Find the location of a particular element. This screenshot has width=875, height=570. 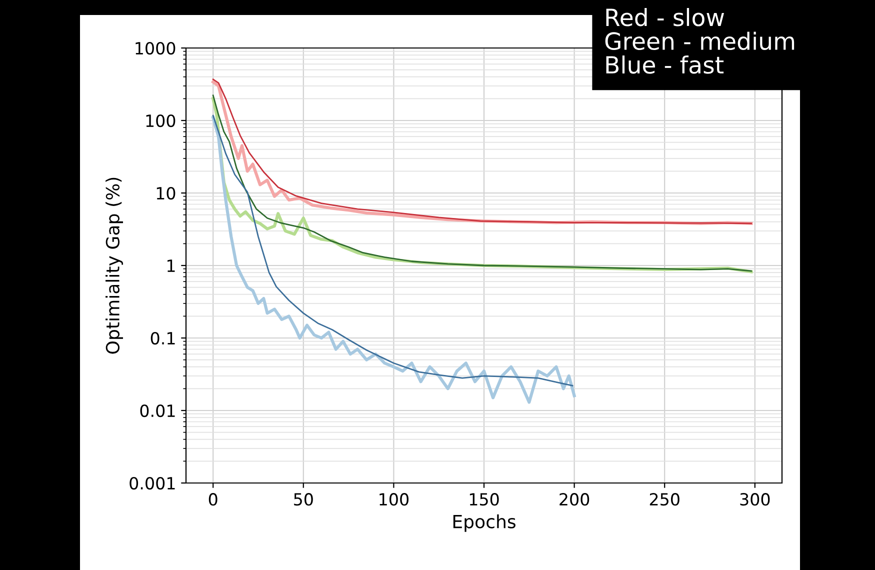

x-tick-label: 50 is located at coordinates (303, 499).